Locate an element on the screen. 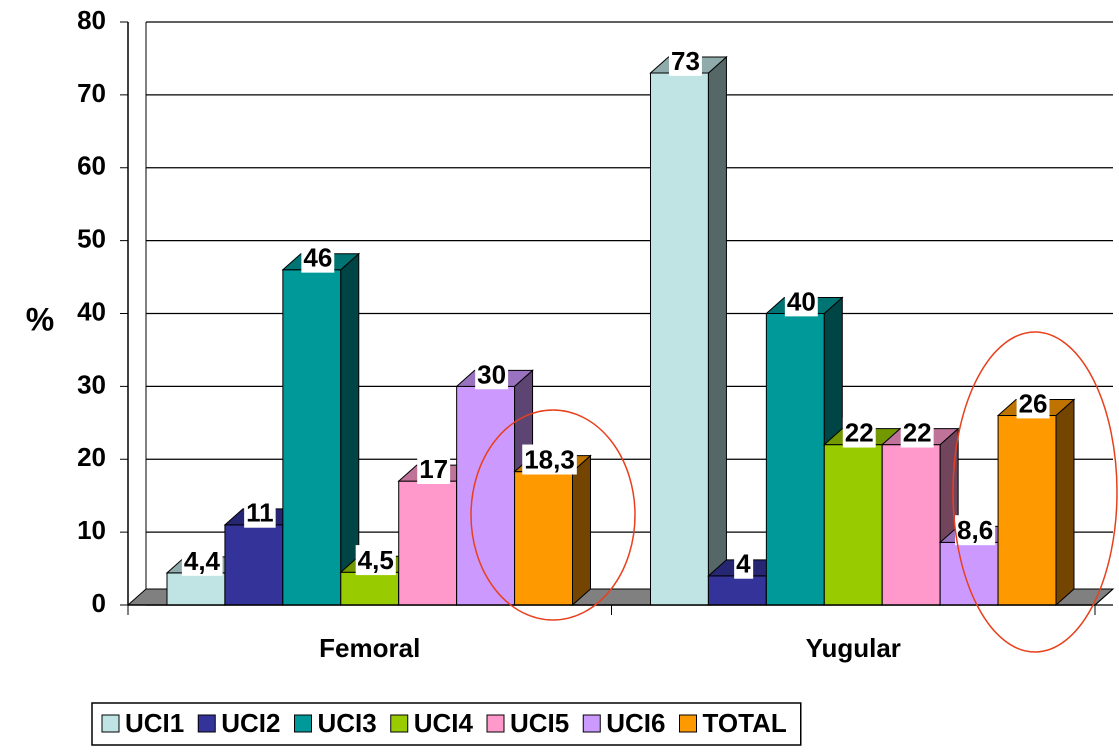 Image resolution: width=1119 pixels, height=753 pixels. value-label: 4,4 is located at coordinates (202, 561).